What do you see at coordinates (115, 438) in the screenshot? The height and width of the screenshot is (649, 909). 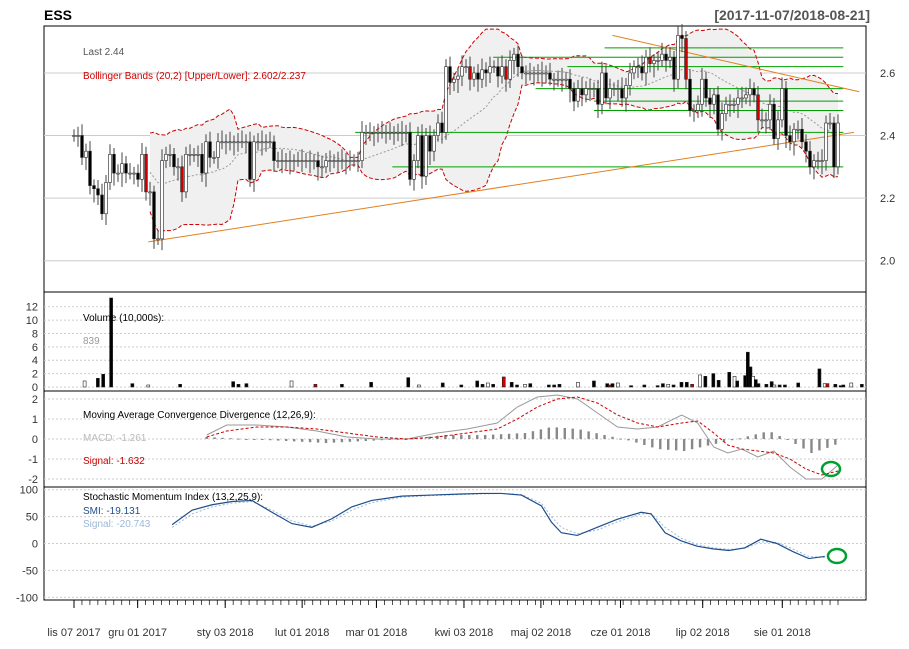 I see `macd-value-label: MACD: -1.261` at bounding box center [115, 438].